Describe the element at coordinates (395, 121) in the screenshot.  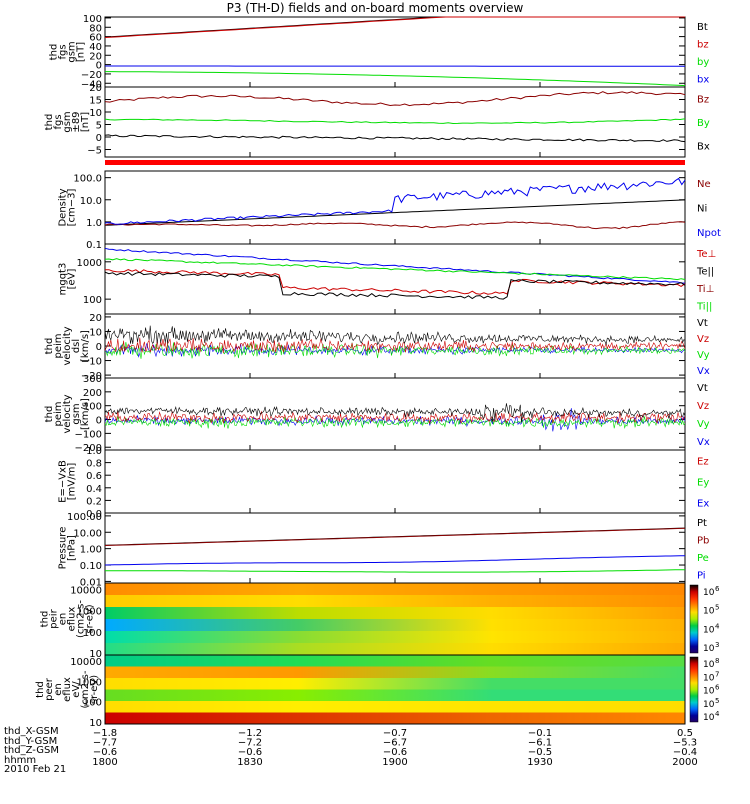
I see `line-by2` at that location.